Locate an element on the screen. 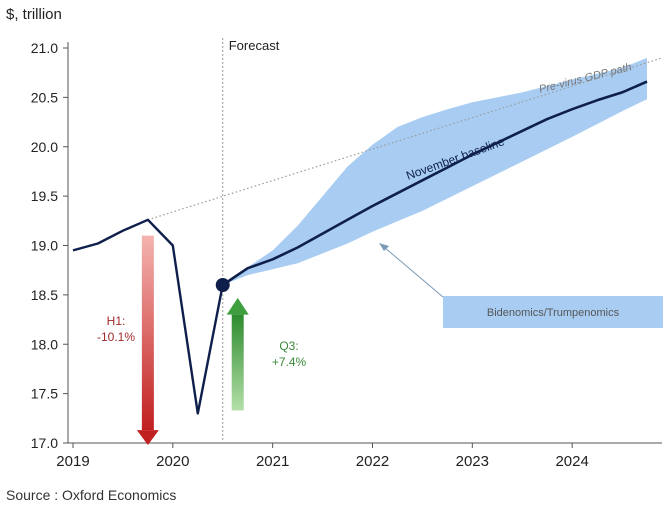  forecast-label: Forecast is located at coordinates (254, 45).